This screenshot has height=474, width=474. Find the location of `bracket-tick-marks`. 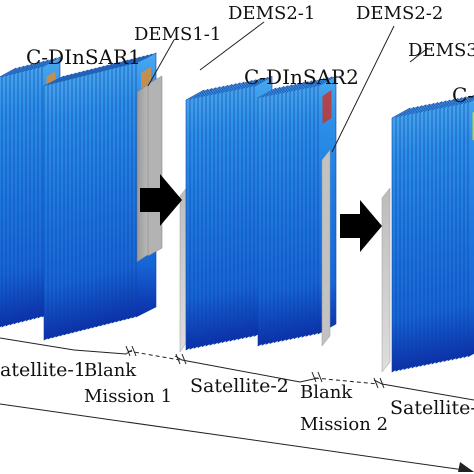

bracket-tick-marks is located at coordinates (255, 367).